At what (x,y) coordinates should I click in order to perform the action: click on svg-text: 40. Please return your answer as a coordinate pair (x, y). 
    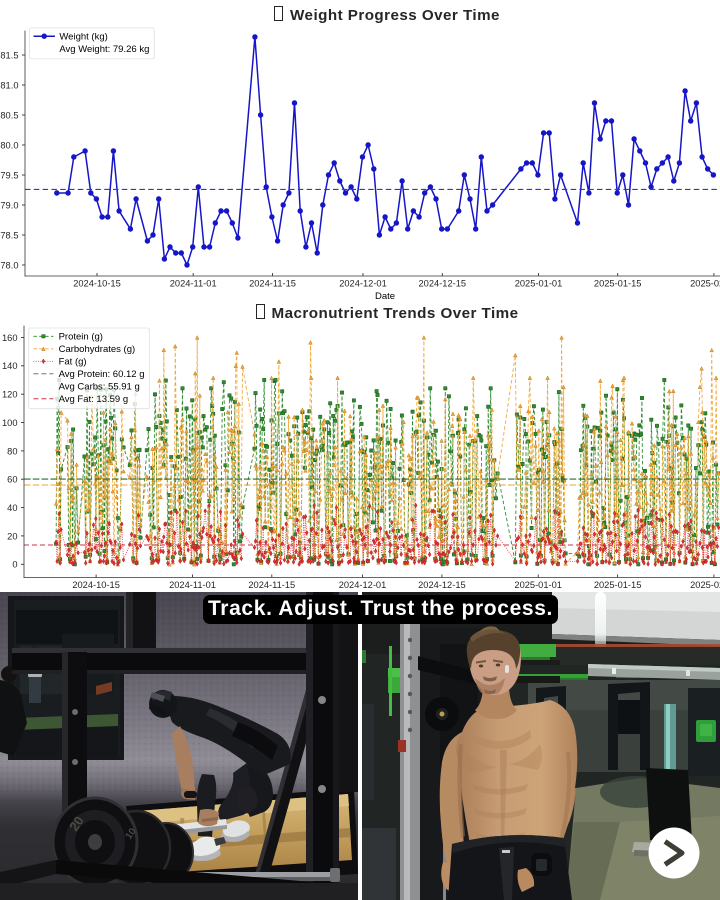
    Looking at the image, I should click on (12, 508).